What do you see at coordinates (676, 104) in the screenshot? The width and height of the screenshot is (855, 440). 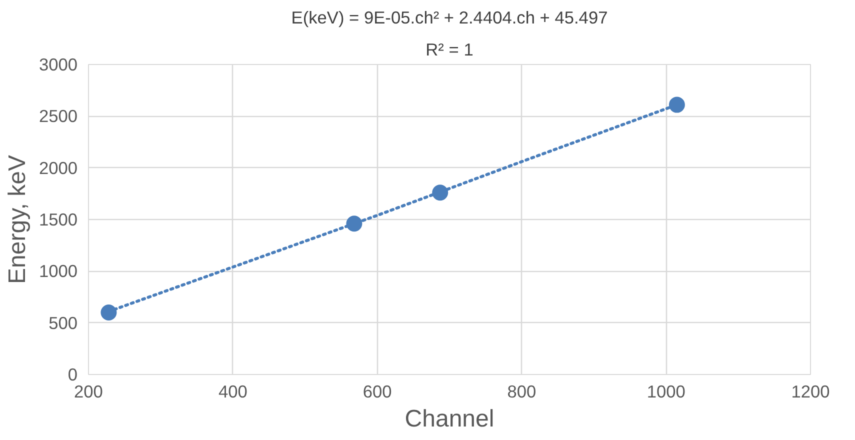 I see `point` at bounding box center [676, 104].